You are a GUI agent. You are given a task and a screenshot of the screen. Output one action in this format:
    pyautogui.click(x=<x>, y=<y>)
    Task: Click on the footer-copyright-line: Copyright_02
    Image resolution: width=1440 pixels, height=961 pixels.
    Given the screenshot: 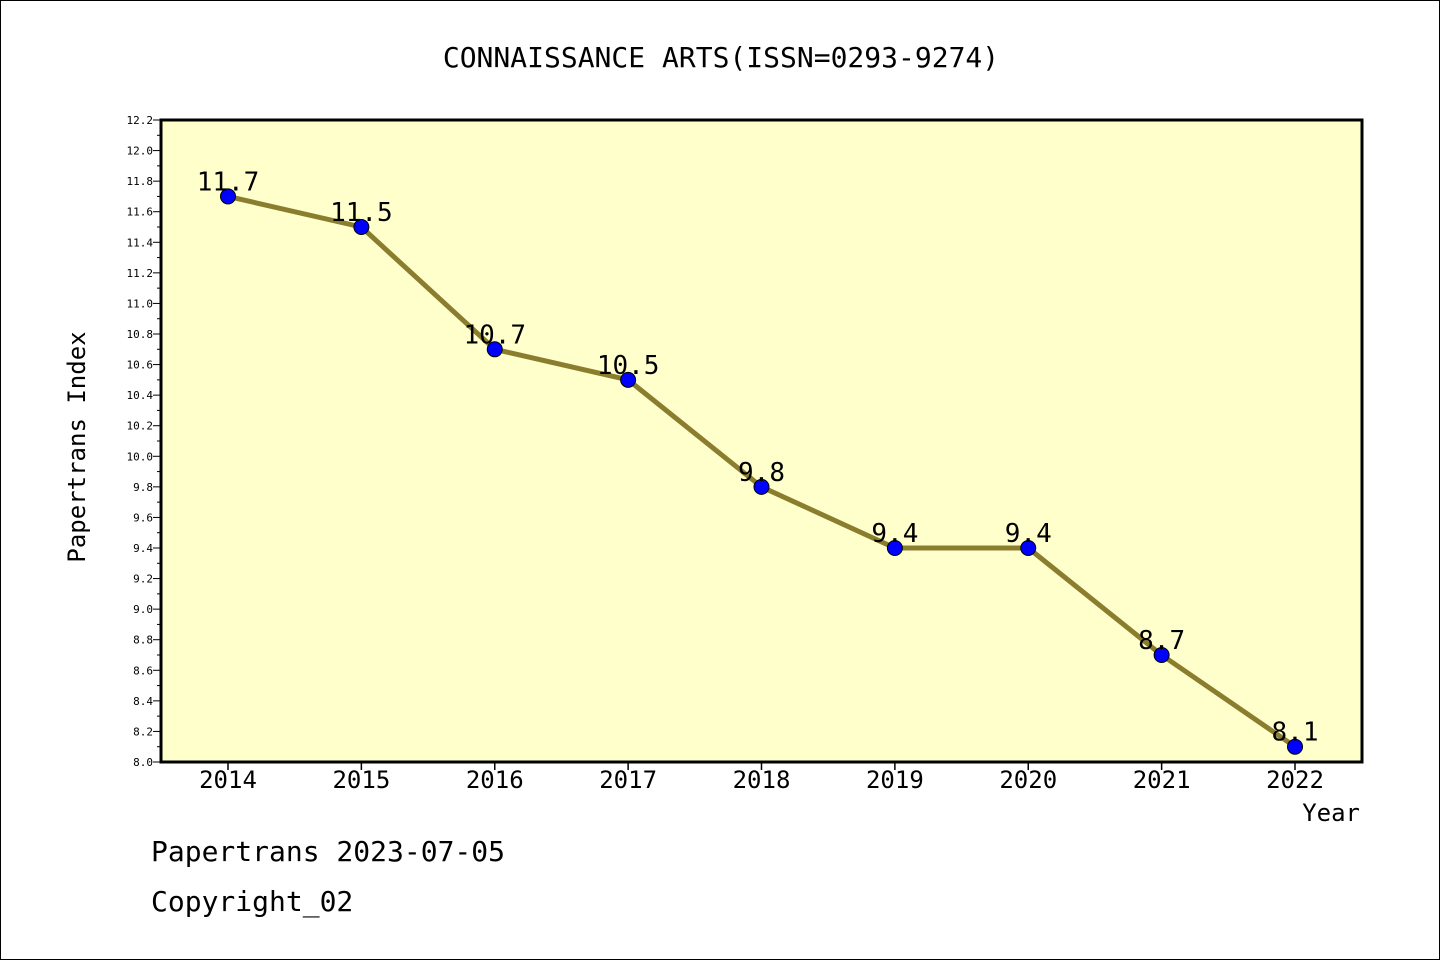 What is the action you would take?
    pyautogui.click(x=252, y=901)
    